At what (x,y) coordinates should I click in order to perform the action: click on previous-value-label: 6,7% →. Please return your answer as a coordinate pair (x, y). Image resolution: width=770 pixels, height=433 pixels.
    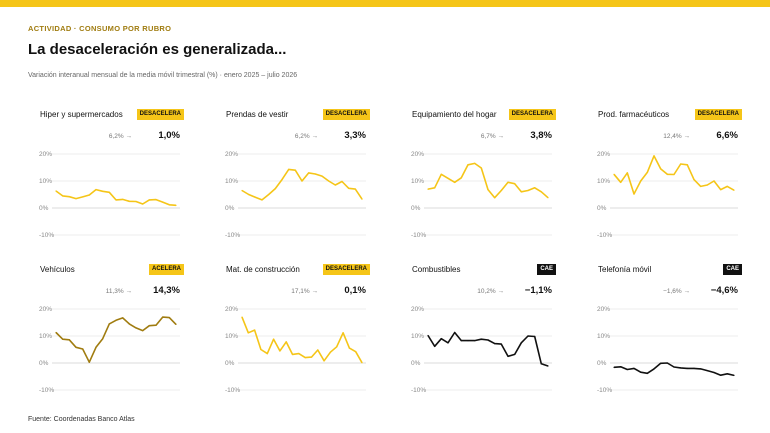
    Looking at the image, I should click on (492, 136).